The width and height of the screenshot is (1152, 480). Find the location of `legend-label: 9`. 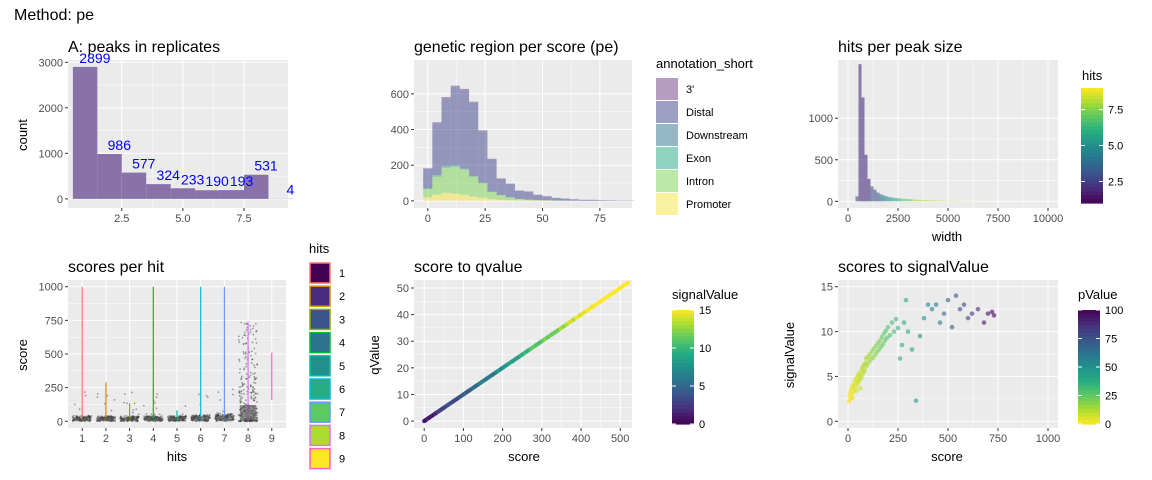

legend-label: 9 is located at coordinates (342, 460).